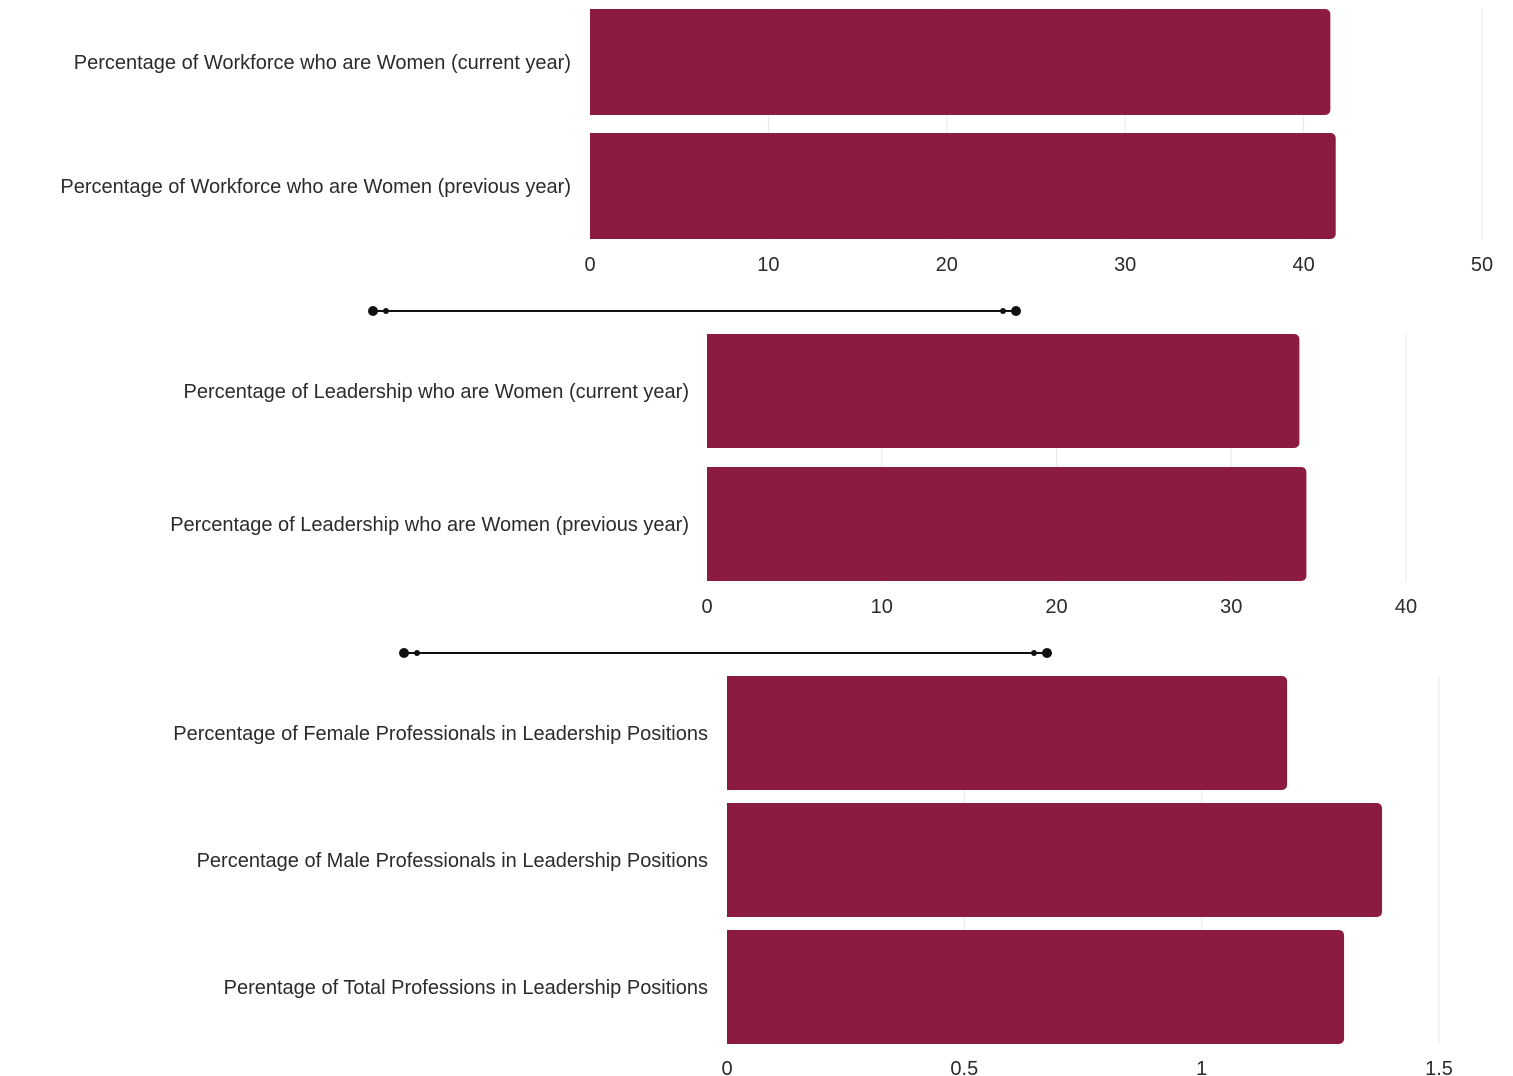  What do you see at coordinates (1439, 1067) in the screenshot?
I see `tick-label: 1.5` at bounding box center [1439, 1067].